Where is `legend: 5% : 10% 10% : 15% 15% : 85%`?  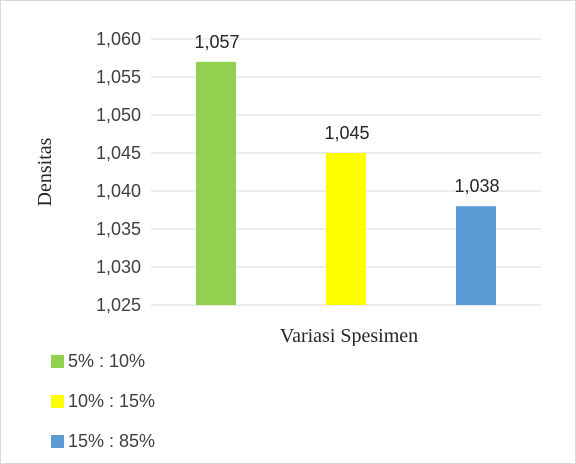 legend: 5% : 10% 10% : 15% 15% : 85% is located at coordinates (103, 406).